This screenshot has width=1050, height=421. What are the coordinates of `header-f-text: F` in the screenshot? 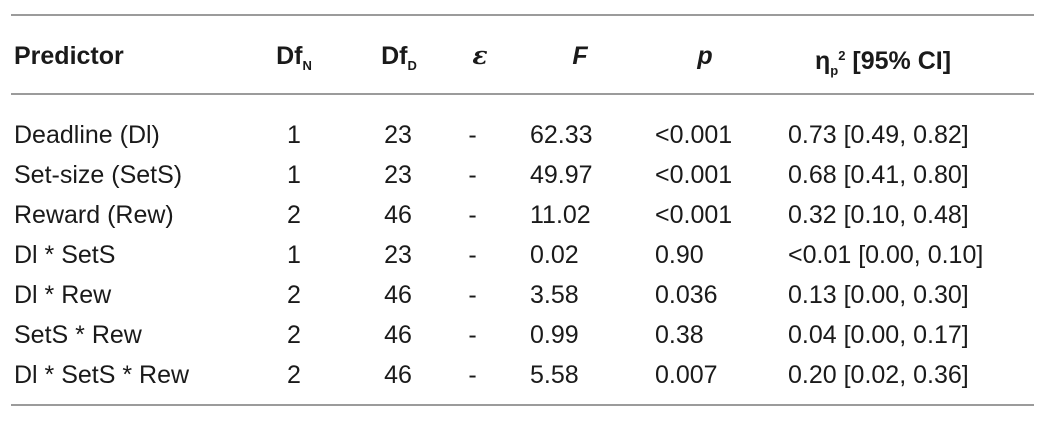 It's located at (580, 56).